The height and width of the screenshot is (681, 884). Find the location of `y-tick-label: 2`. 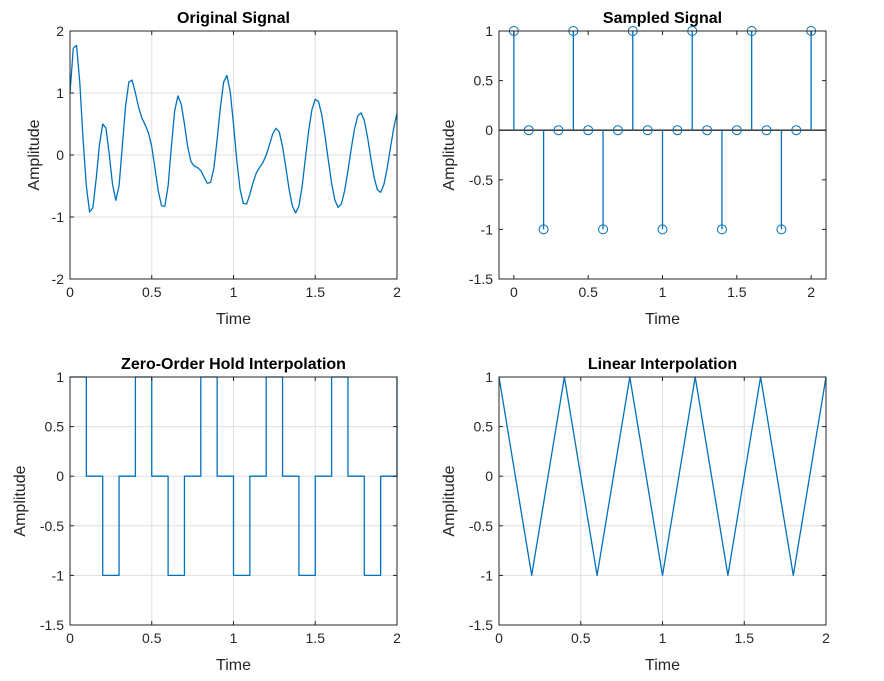

y-tick-label: 2 is located at coordinates (60, 31).